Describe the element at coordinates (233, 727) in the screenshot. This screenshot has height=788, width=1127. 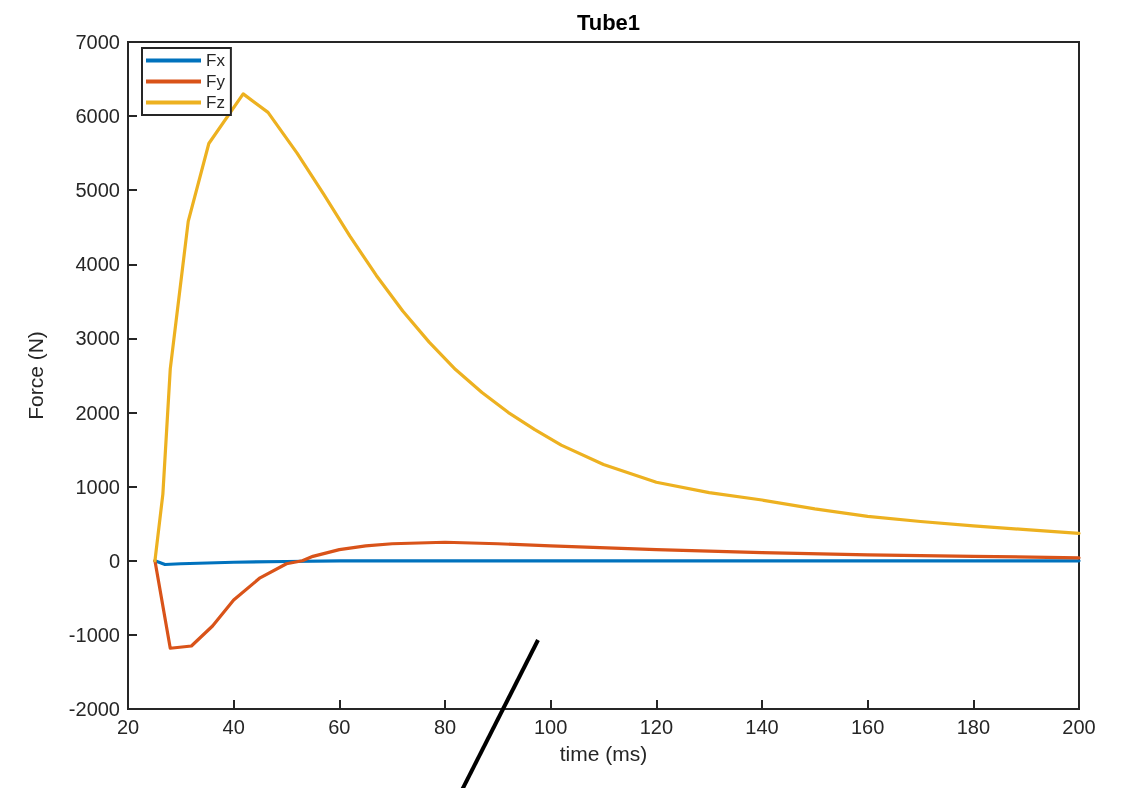
I see `x-tick-label: 40` at that location.